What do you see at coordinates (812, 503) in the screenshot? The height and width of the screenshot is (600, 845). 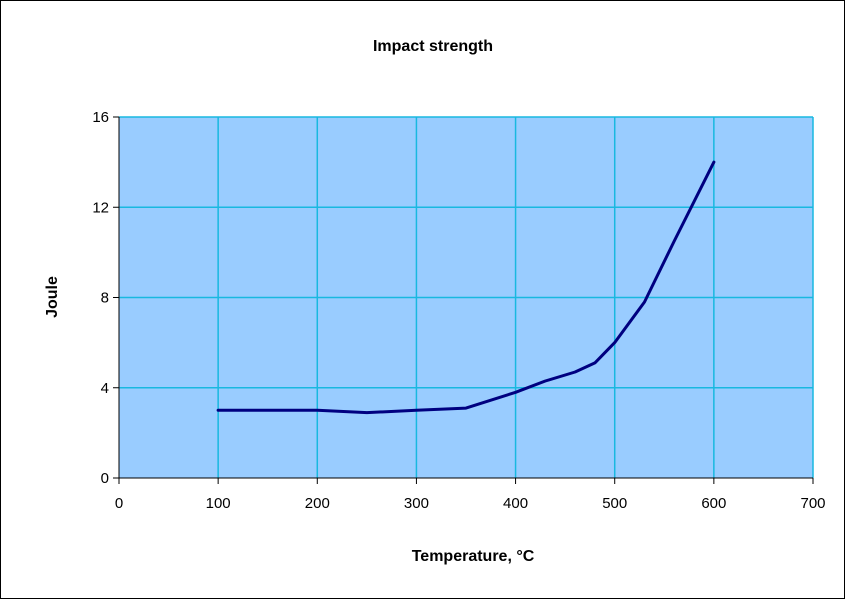 I see `x-tick-label: 700` at bounding box center [812, 503].